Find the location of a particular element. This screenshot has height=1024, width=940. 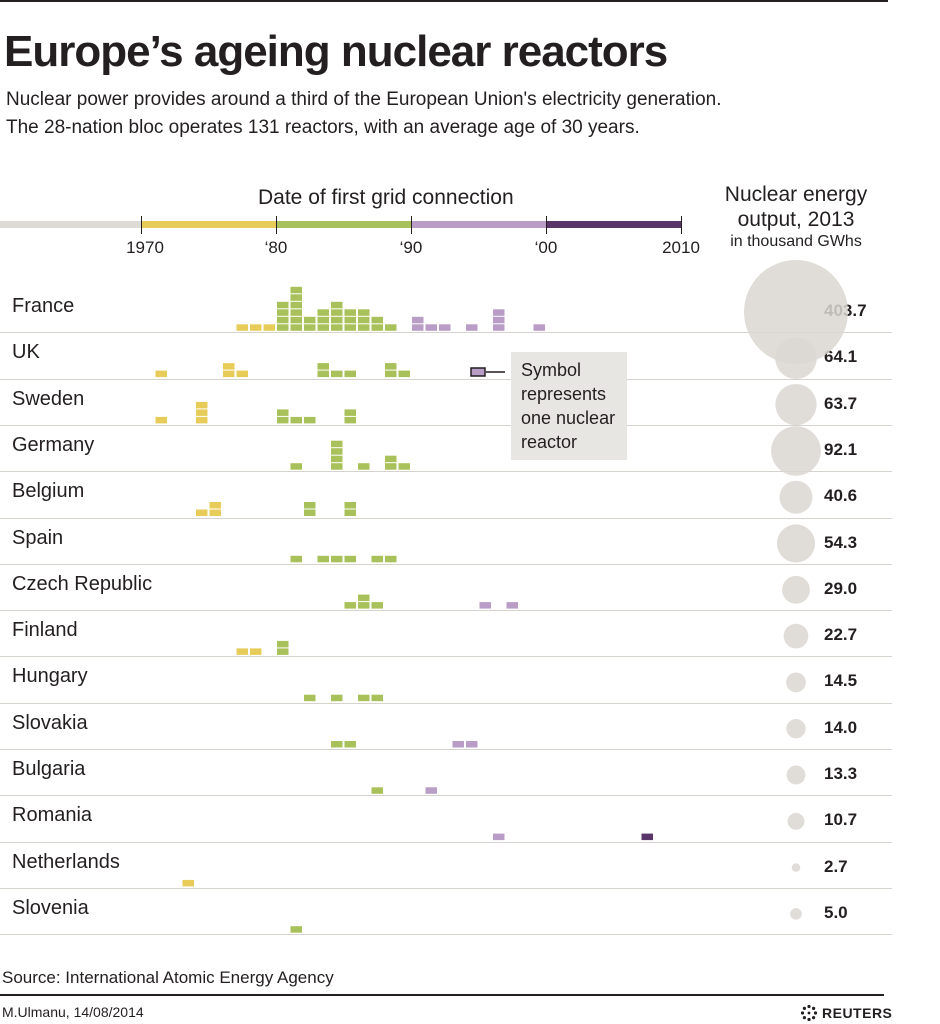

segment-1970s is located at coordinates (208, 224).